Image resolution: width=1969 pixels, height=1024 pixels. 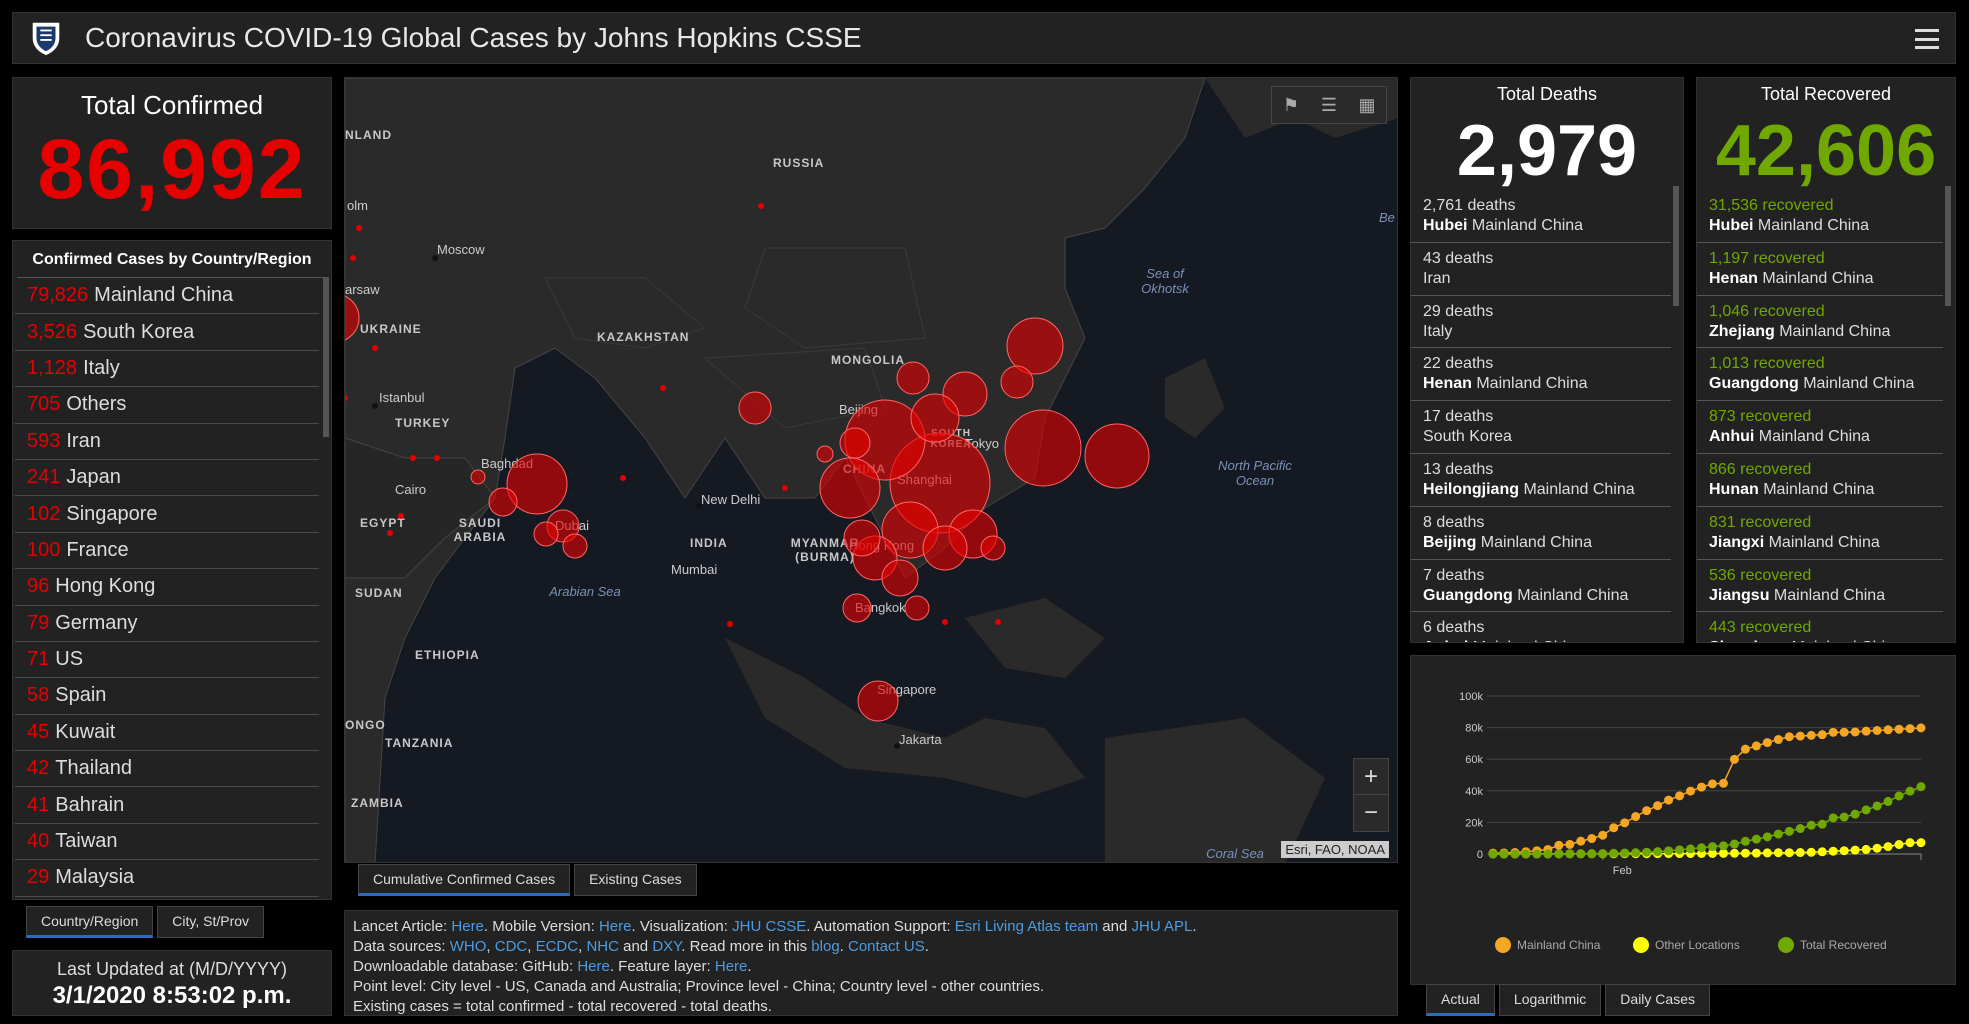 I want to click on country-case-count: 79,826, so click(x=57, y=295).